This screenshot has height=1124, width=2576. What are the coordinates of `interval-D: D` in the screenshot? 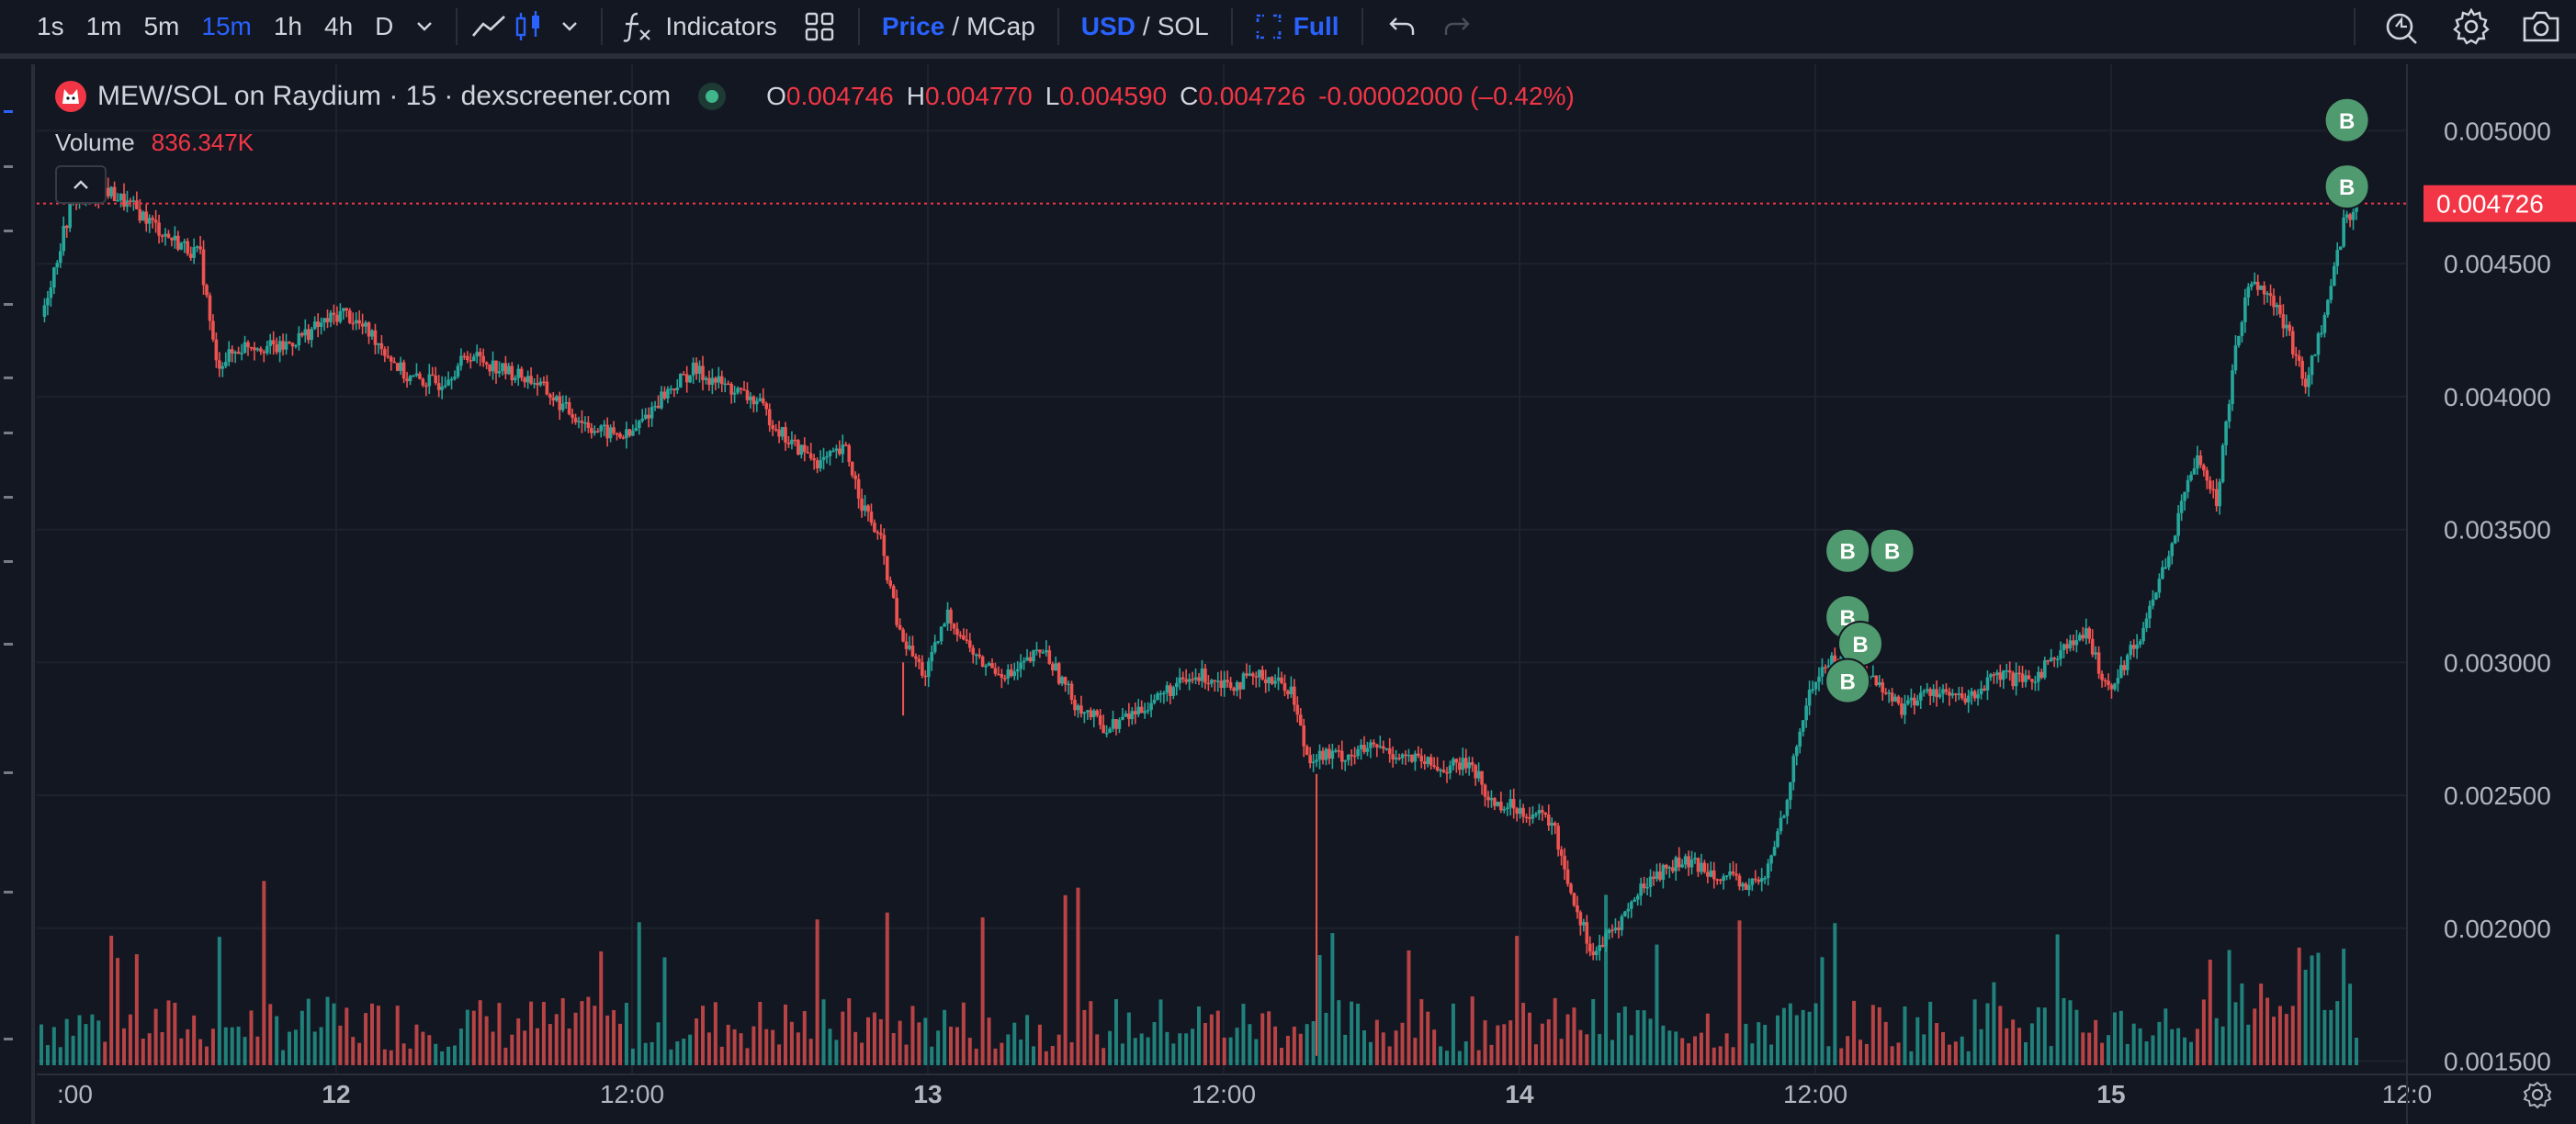 It's located at (384, 26).